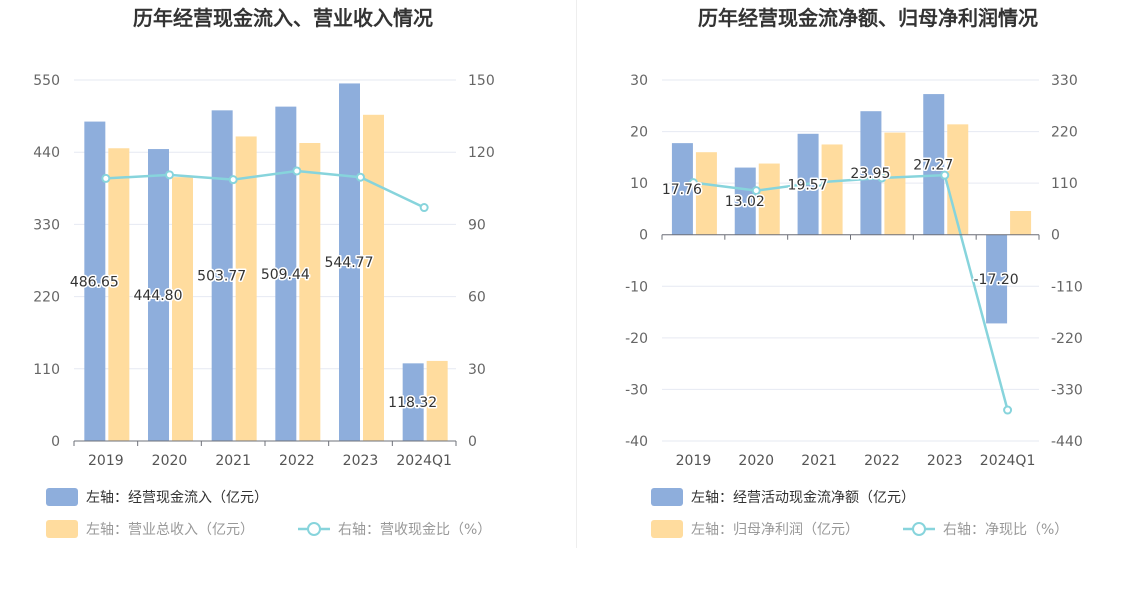  What do you see at coordinates (170, 530) in the screenshot?
I see `legend-label-secondary: 左轴：营业总收入（亿元）` at bounding box center [170, 530].